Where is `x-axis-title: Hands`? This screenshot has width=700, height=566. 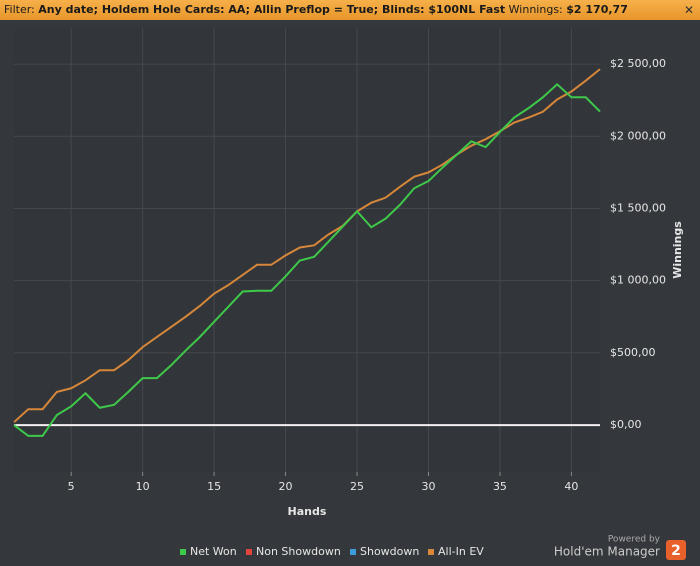 x-axis-title: Hands is located at coordinates (307, 511).